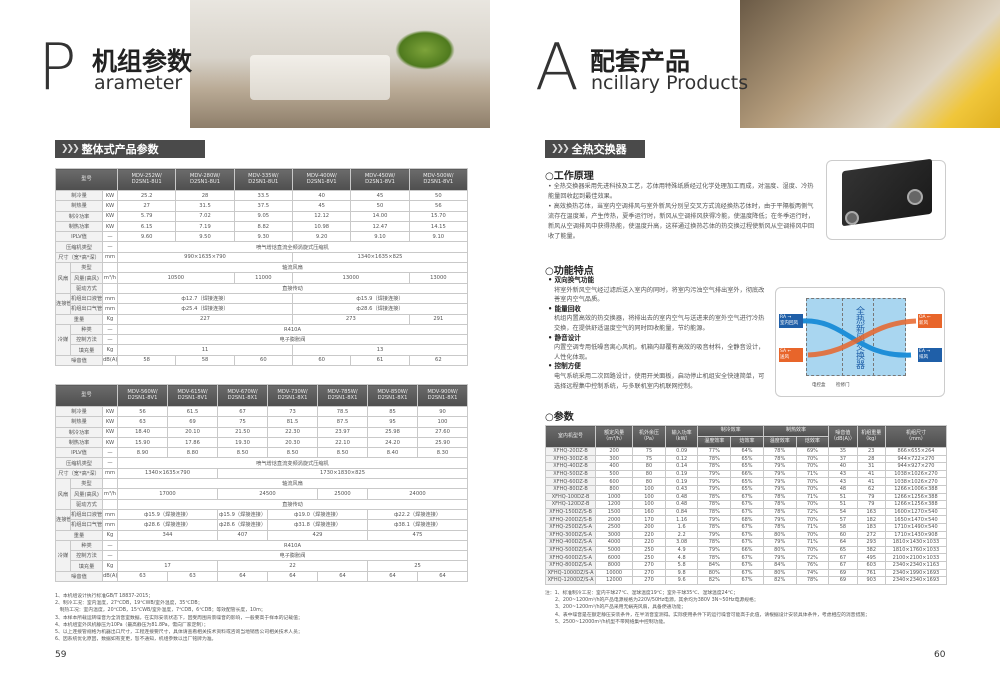 This screenshot has width=1000, height=683. Describe the element at coordinates (350, 319) in the screenshot. I see `value-cell: 273` at that location.